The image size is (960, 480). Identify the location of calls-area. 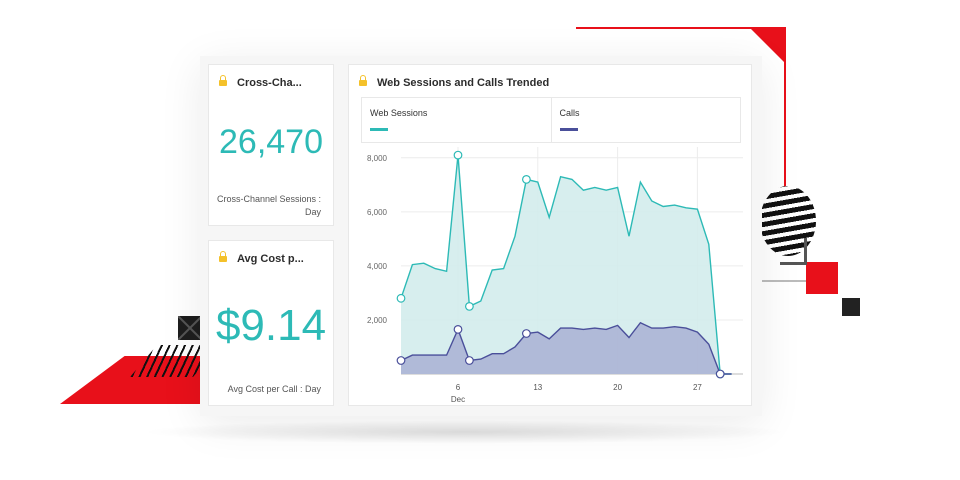
(566, 348).